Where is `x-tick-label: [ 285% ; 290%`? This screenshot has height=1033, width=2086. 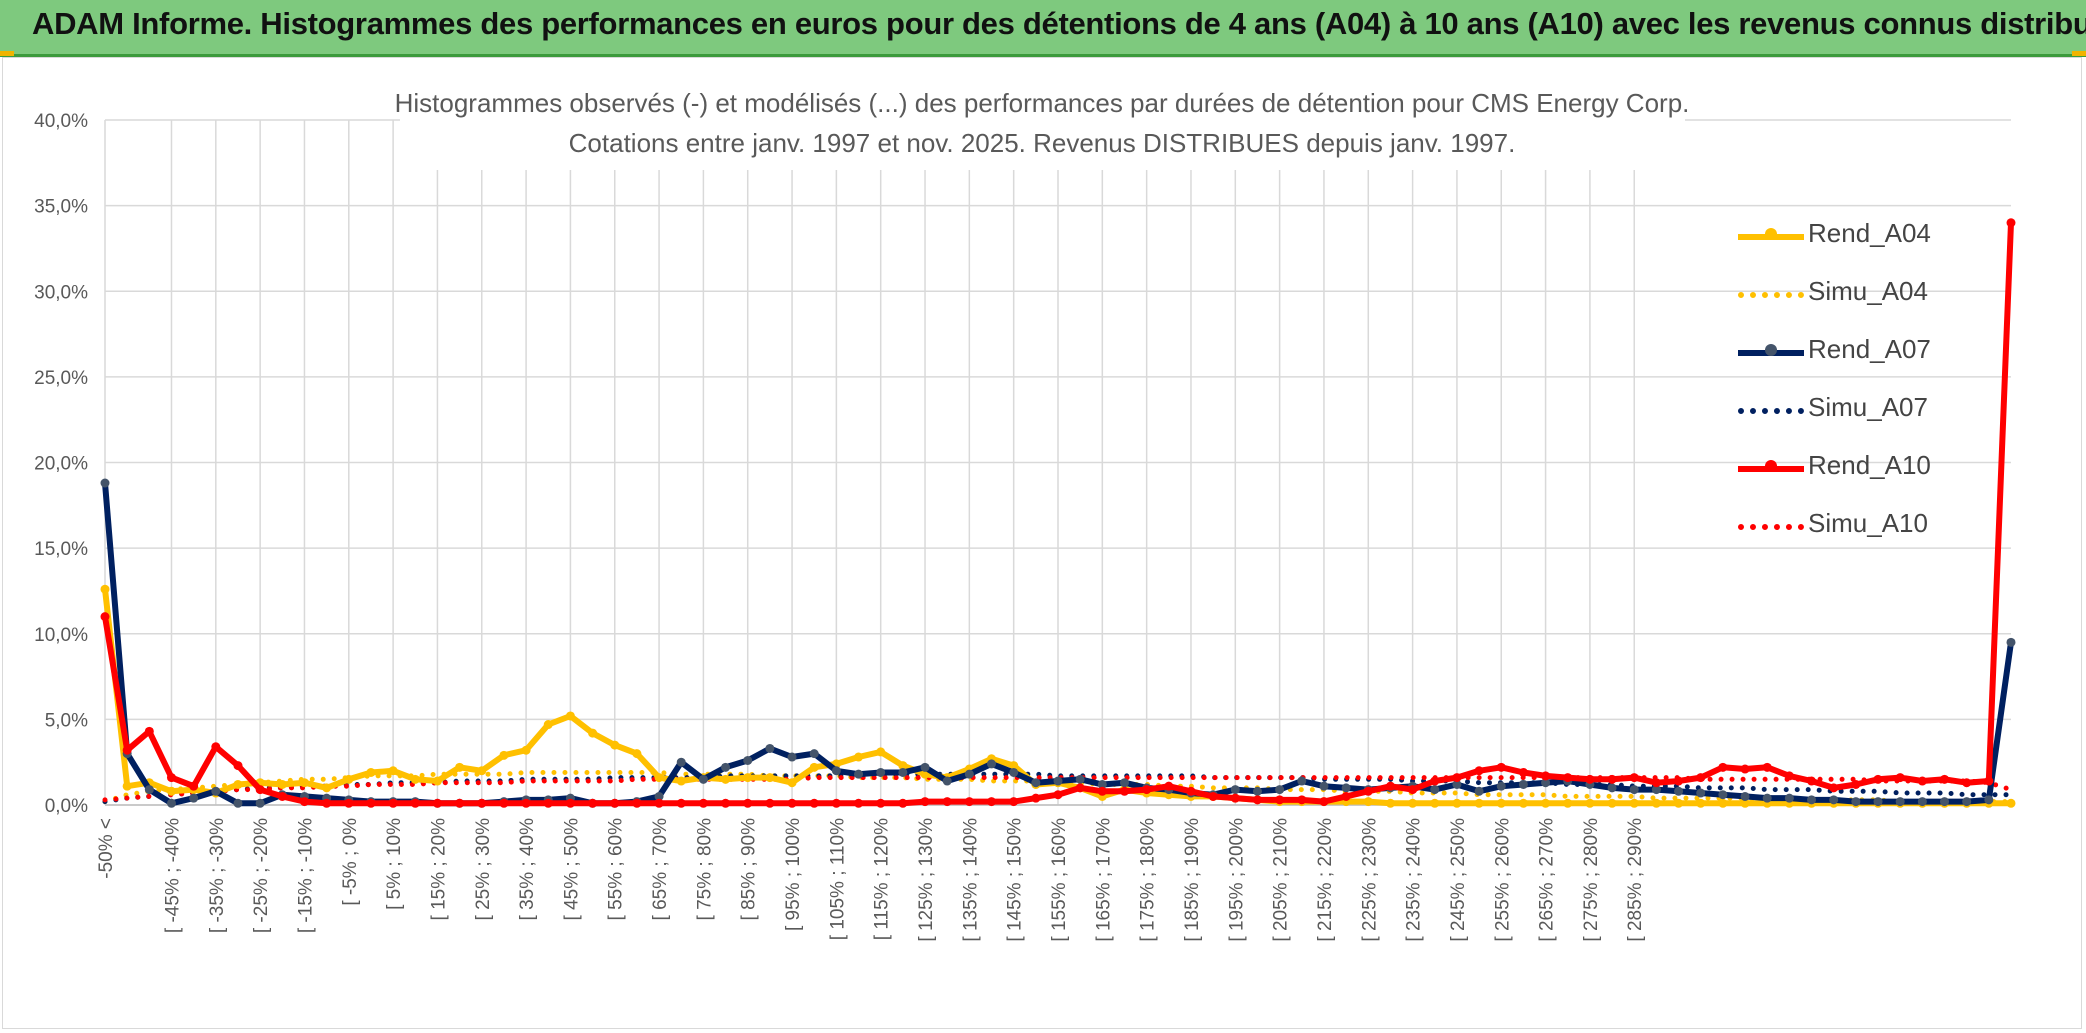
x-tick-label: [ 285% ; 290% is located at coordinates (1635, 880).